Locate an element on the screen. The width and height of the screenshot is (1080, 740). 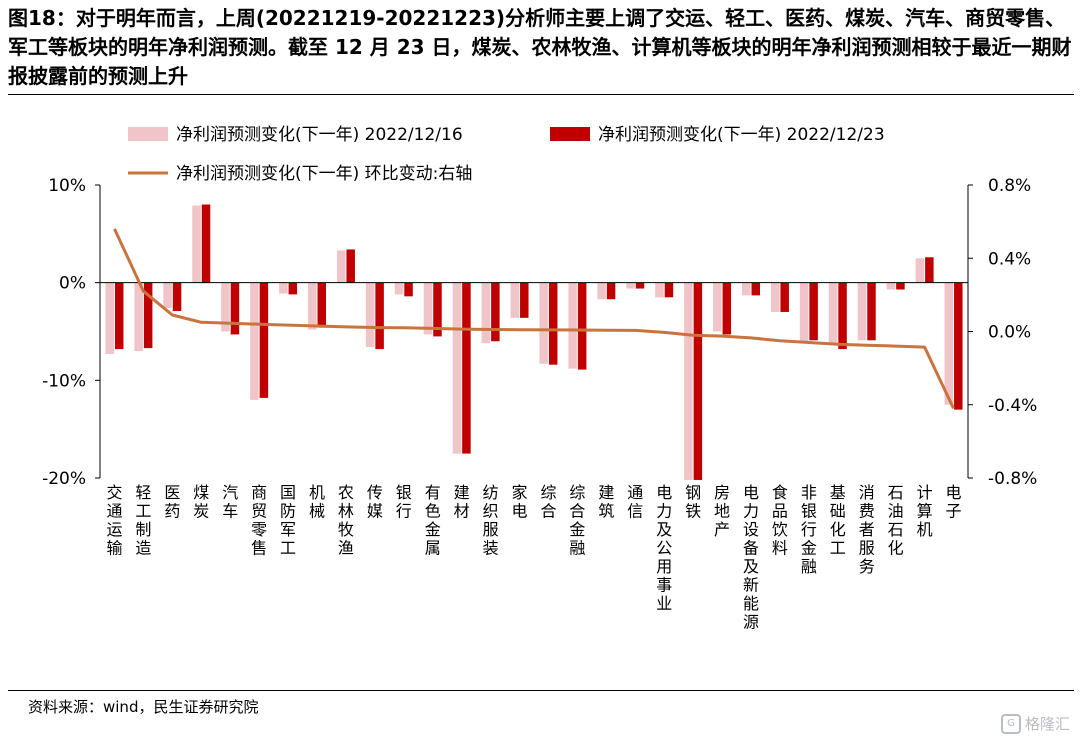
watermark: G 格隆汇 is located at coordinates (1035, 723).